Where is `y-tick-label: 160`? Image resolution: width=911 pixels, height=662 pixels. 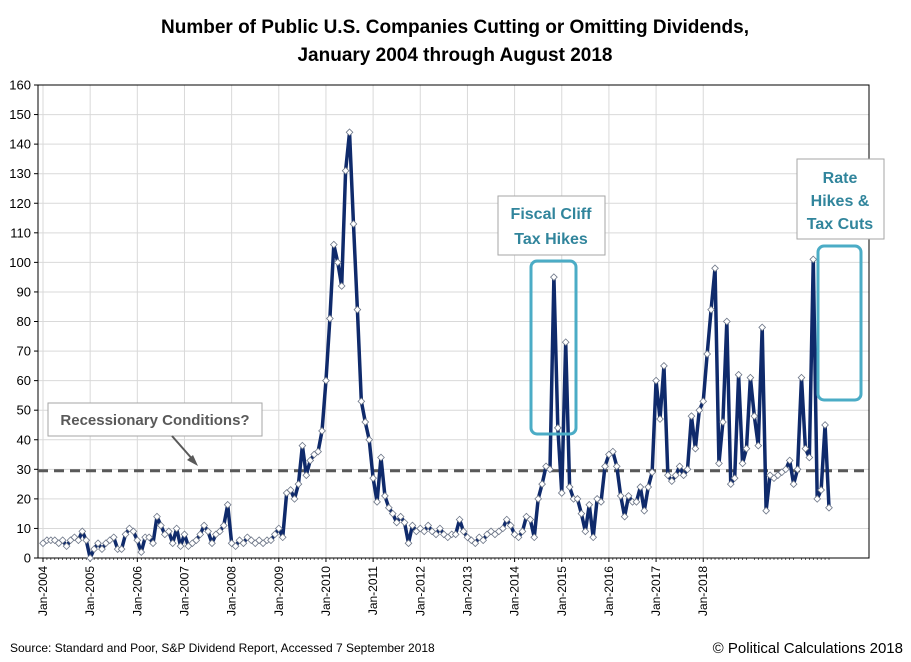 y-tick-label: 160 is located at coordinates (20, 85).